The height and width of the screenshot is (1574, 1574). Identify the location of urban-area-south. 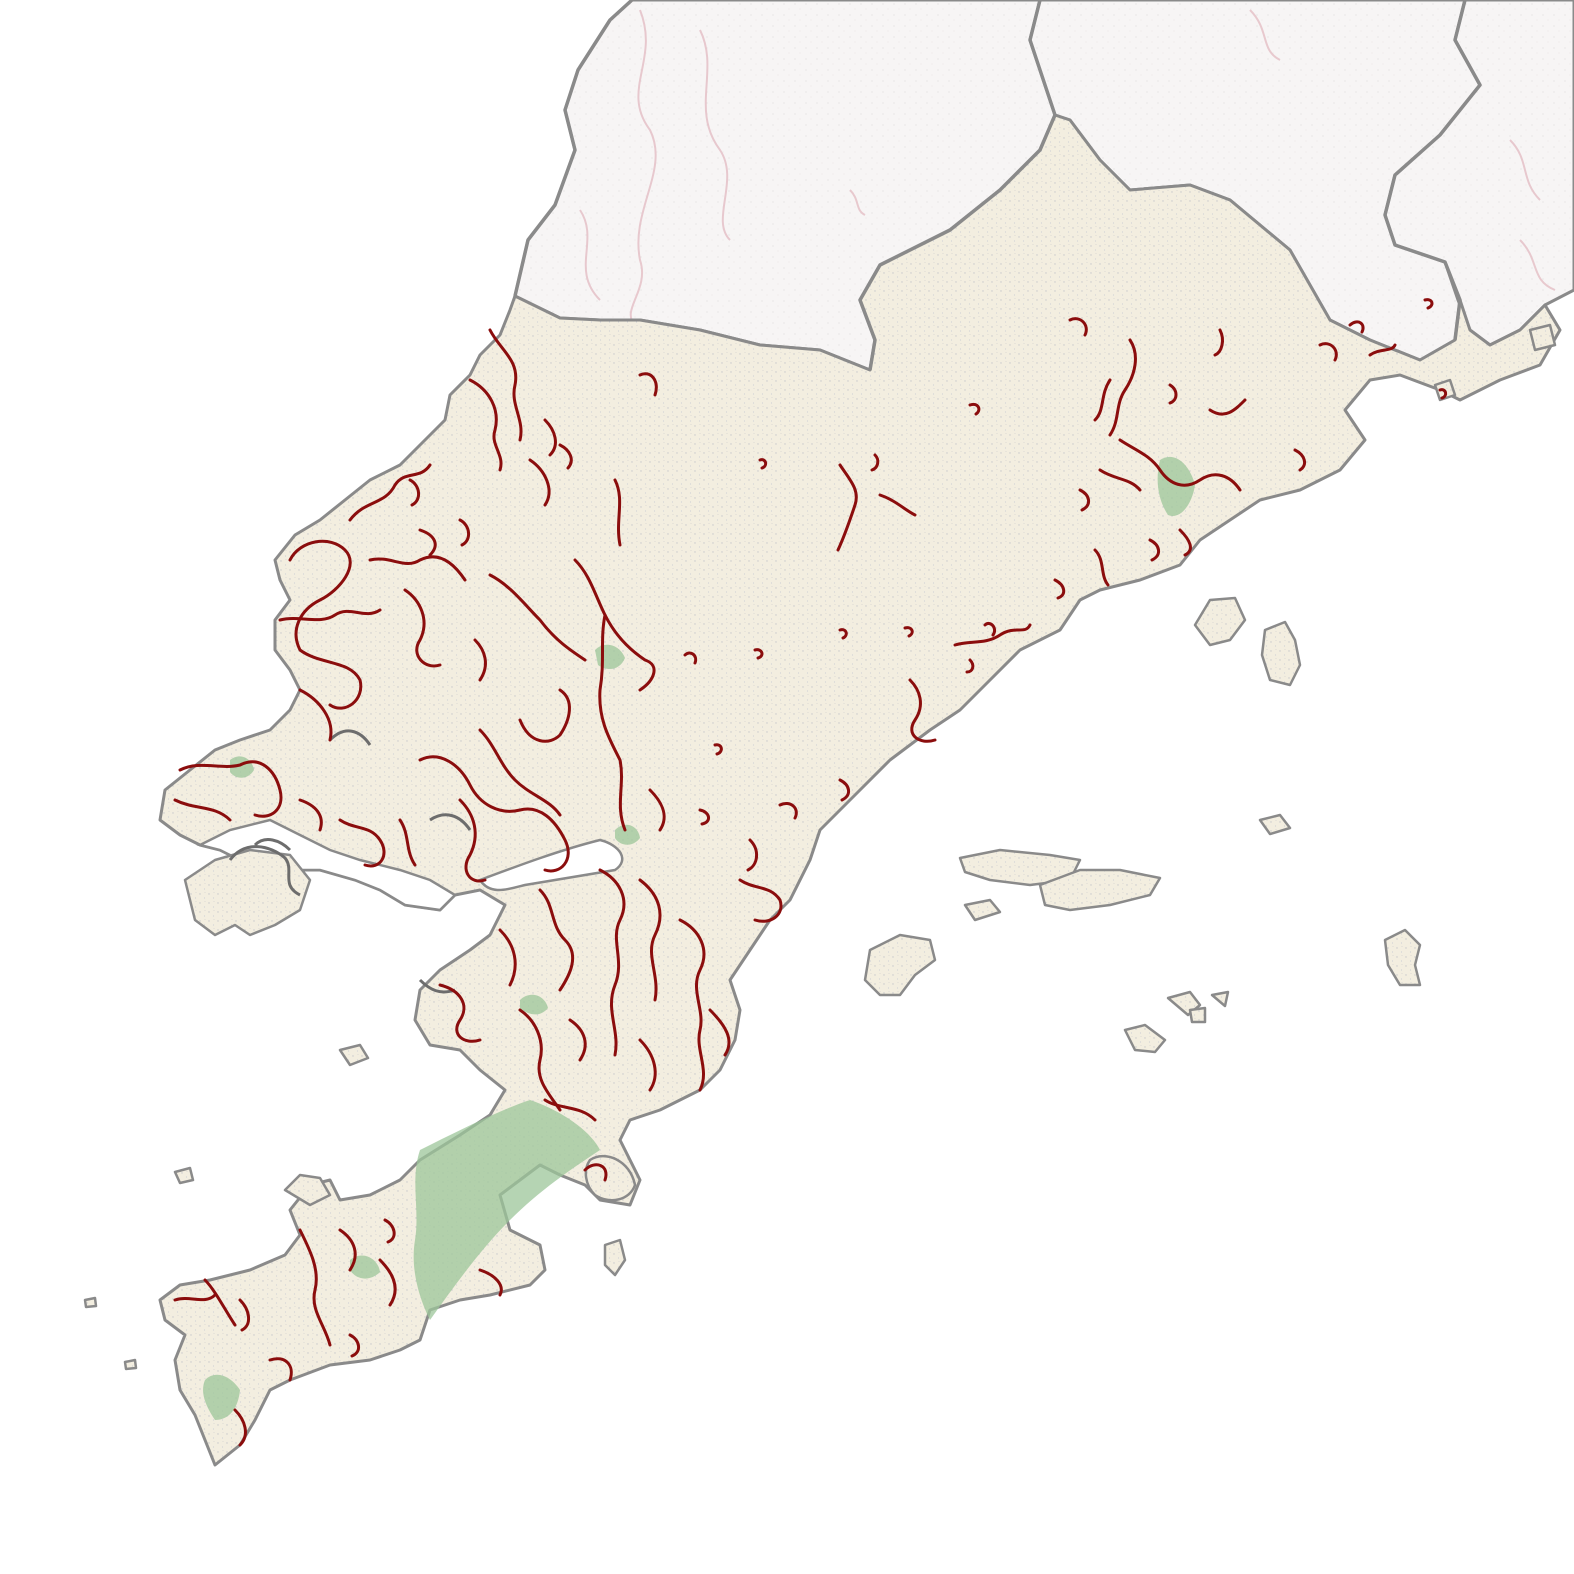
(506, 1210).